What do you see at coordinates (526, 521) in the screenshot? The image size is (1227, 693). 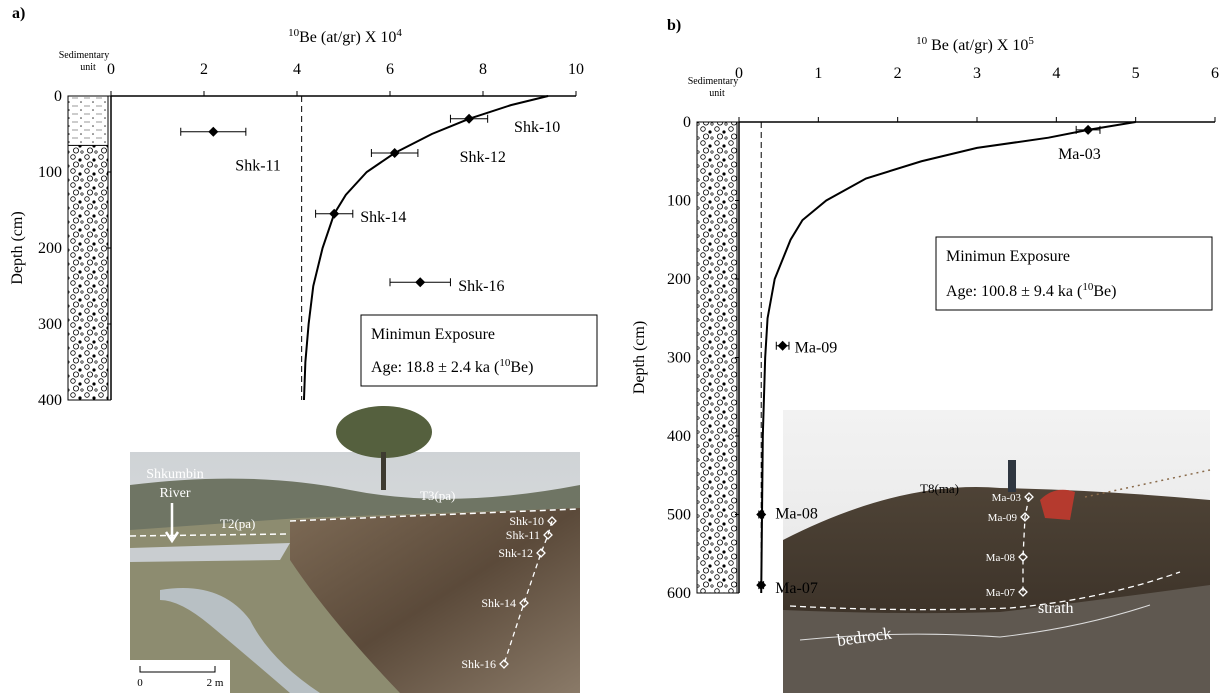 I see `photo-label: Shk-10` at bounding box center [526, 521].